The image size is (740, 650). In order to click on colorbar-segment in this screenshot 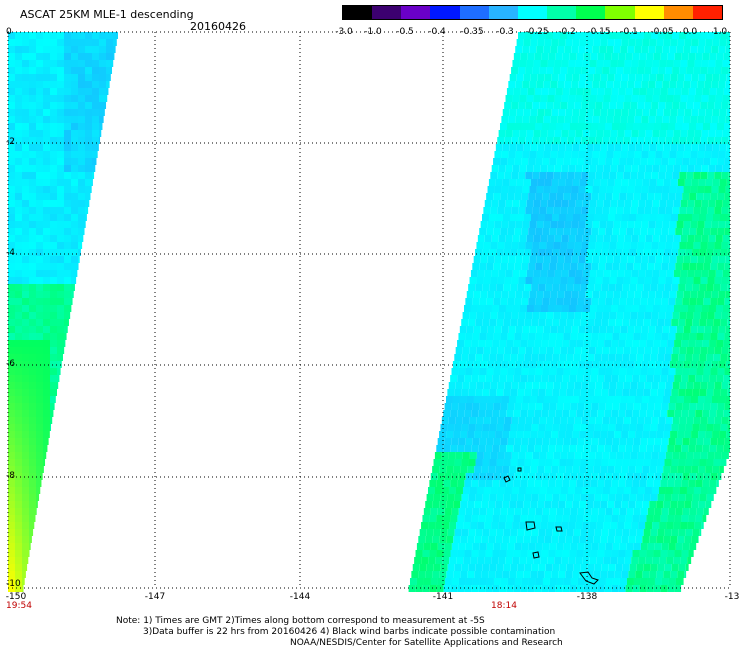, I will do `click(649, 12)`.